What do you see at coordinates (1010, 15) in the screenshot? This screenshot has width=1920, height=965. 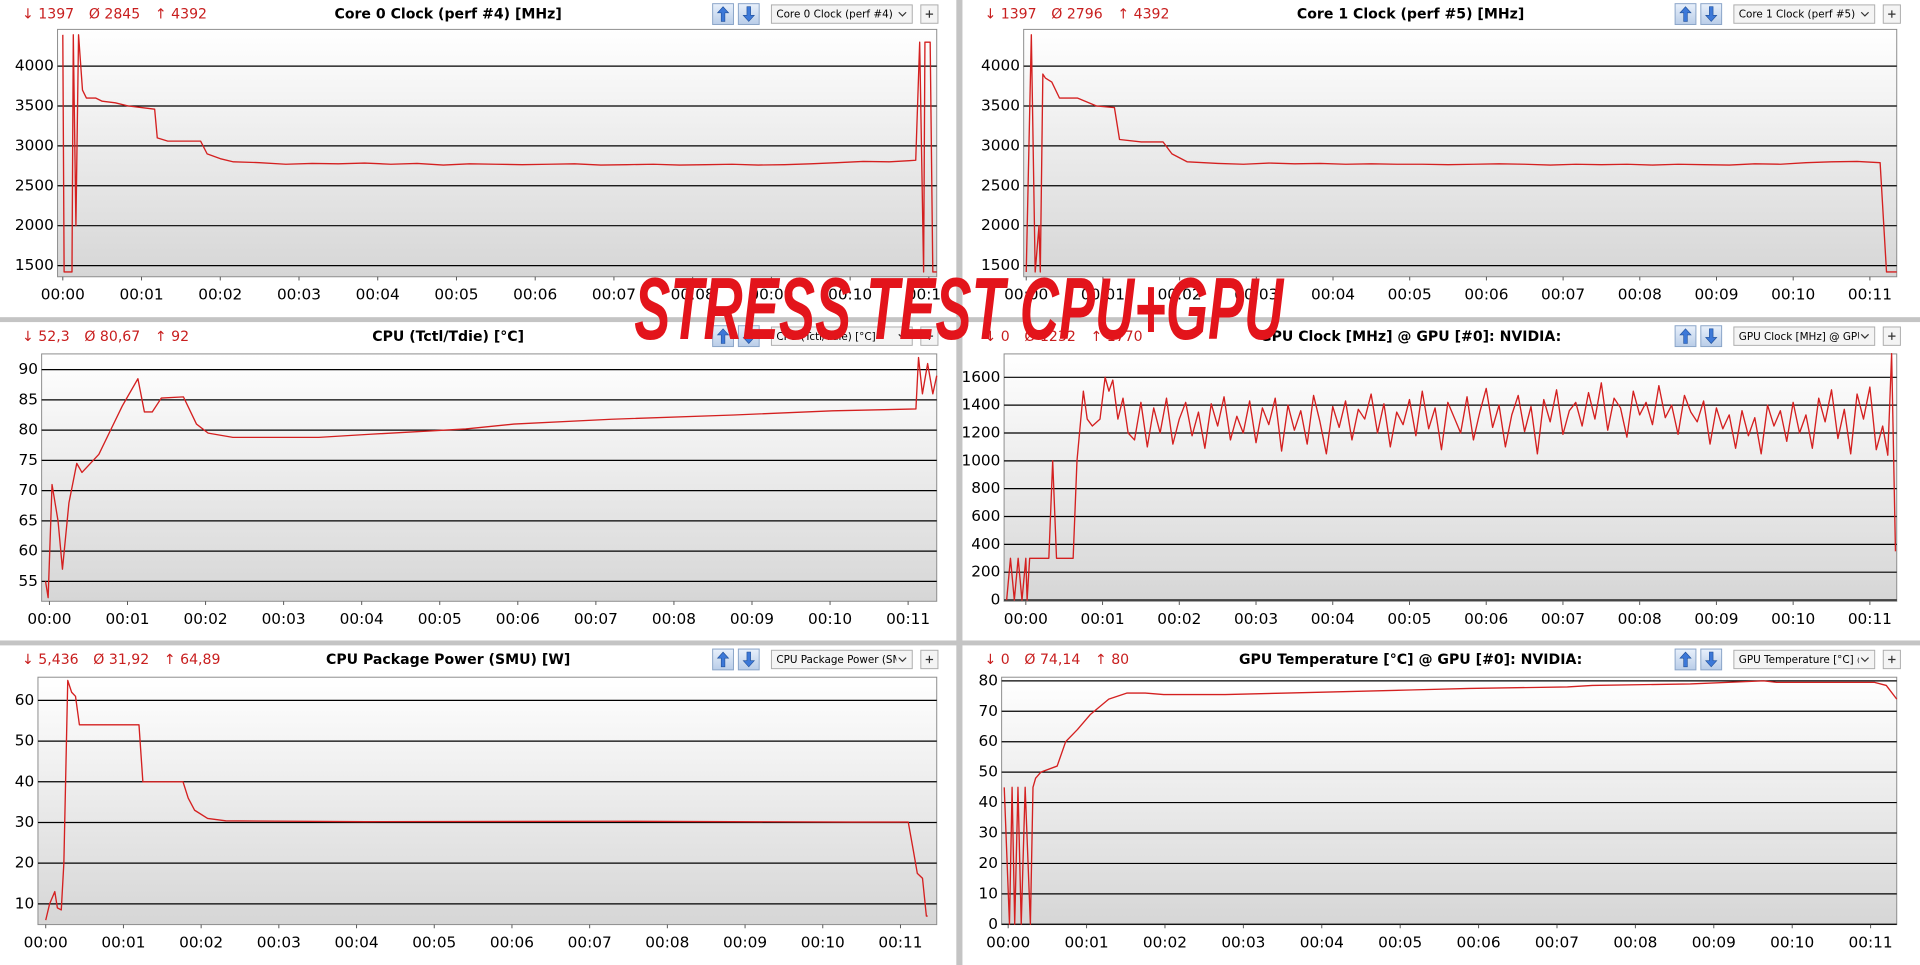 I see `stat-value: ↓ 1397` at bounding box center [1010, 15].